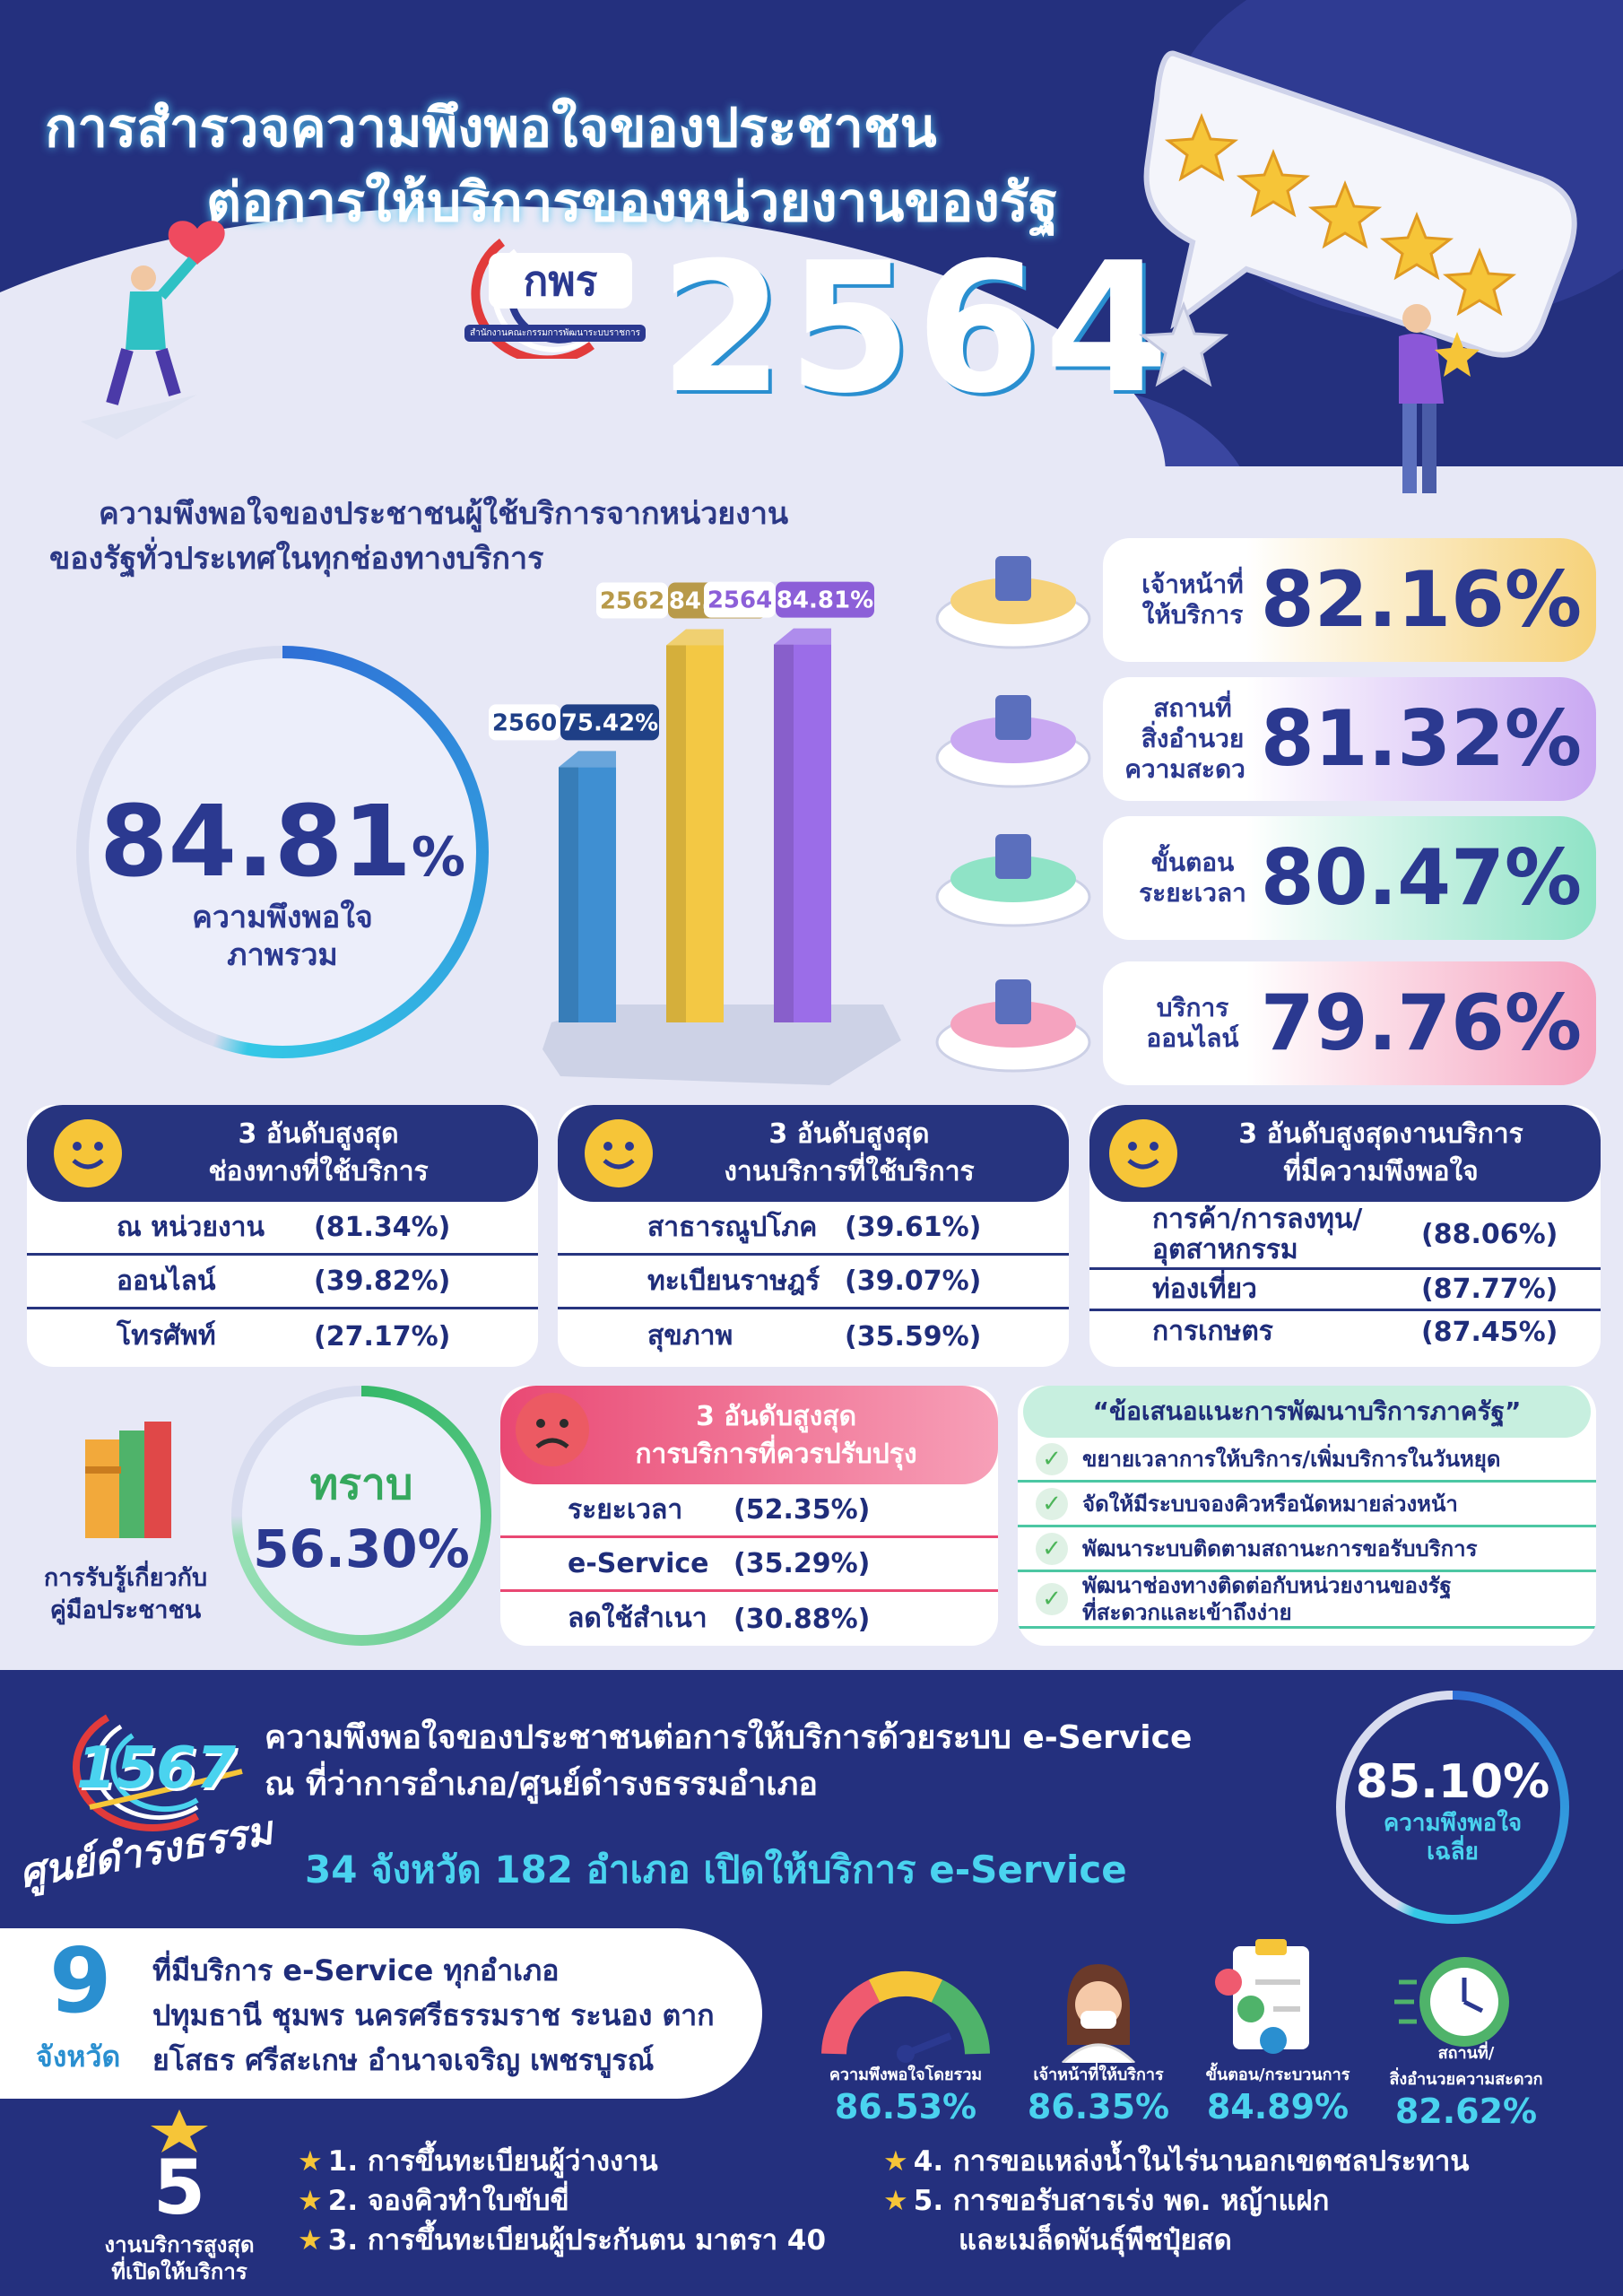 Image resolution: width=1623 pixels, height=2296 pixels. What do you see at coordinates (1264, 1023) in the screenshot?
I see `category-card: บริการ ออนไลน์ 79.76%` at bounding box center [1264, 1023].